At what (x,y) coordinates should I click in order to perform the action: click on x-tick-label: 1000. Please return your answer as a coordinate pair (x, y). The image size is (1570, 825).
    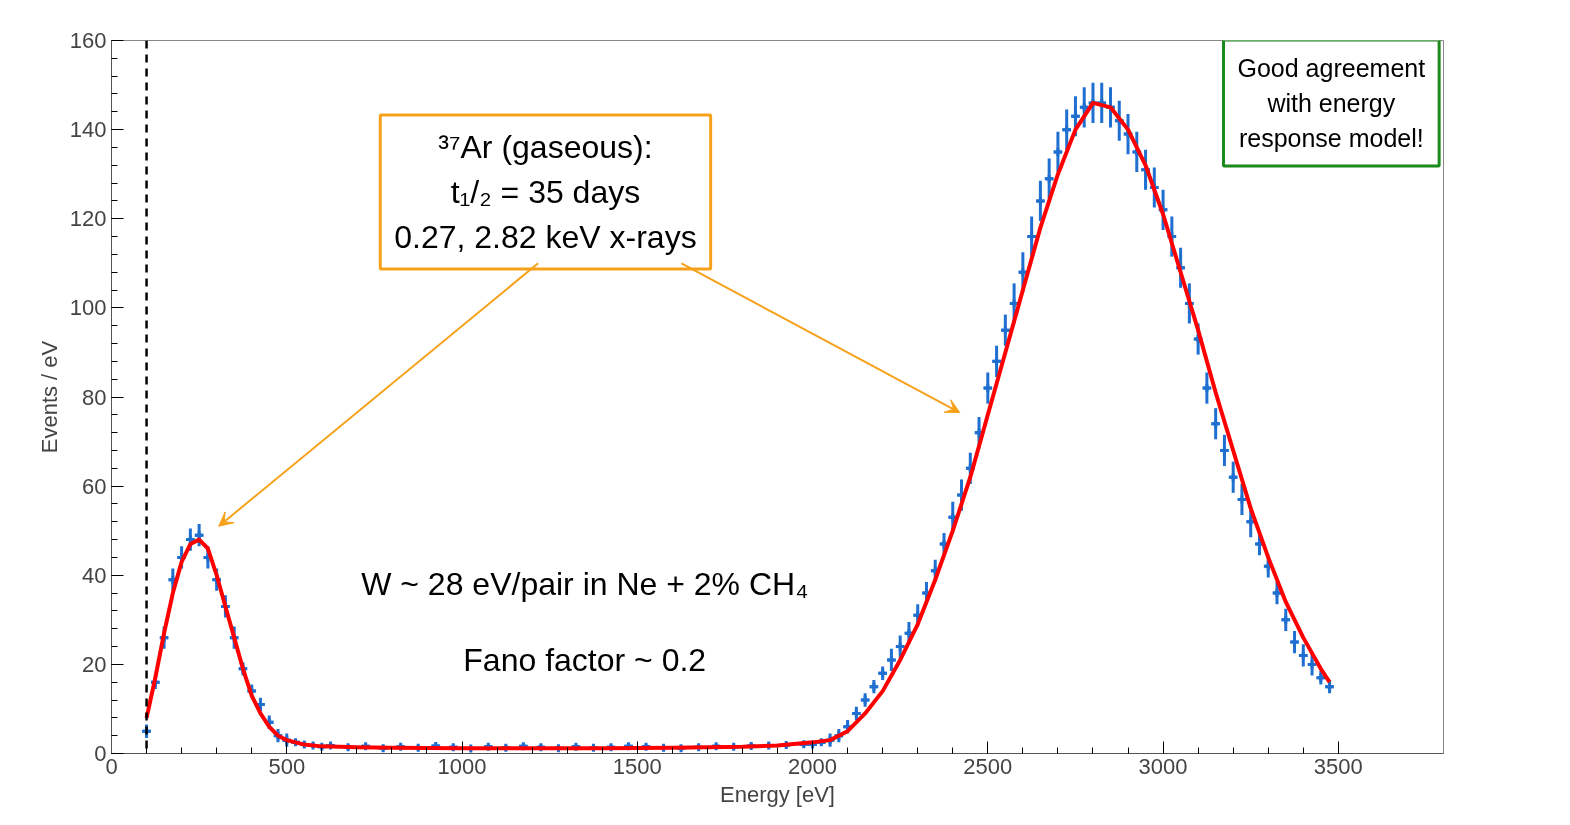
    Looking at the image, I should click on (462, 766).